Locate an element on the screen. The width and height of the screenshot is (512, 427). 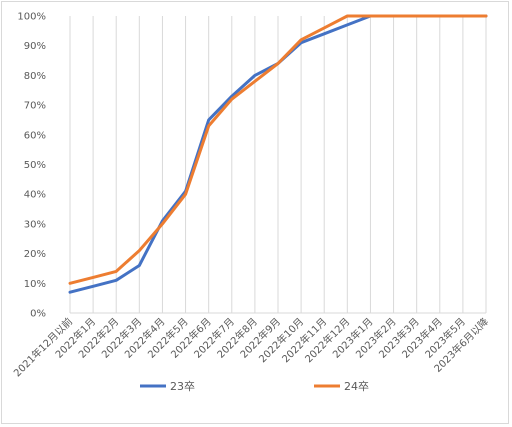
y-tick-label: 10% is located at coordinates (35, 284).